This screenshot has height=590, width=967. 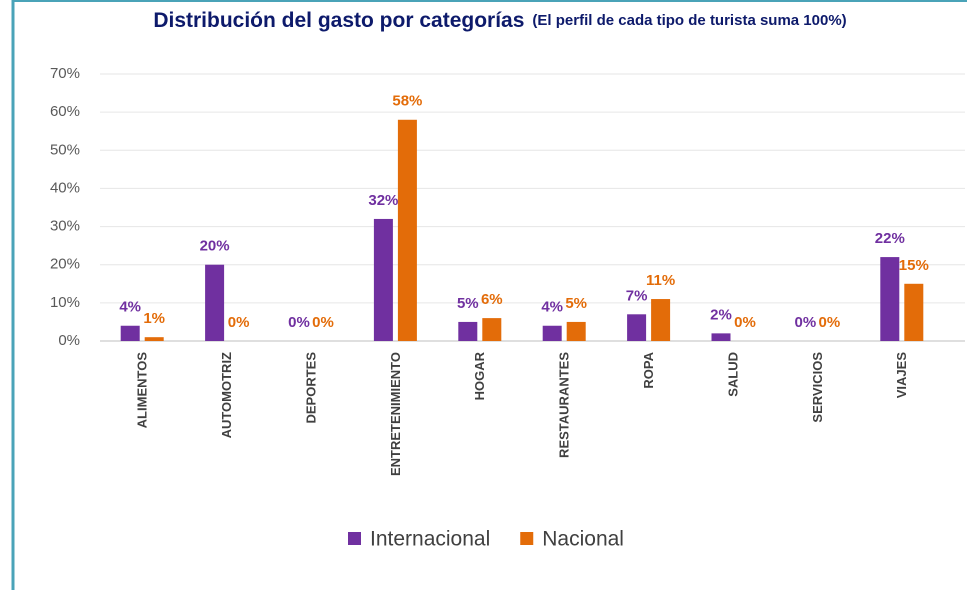 What do you see at coordinates (479, 375) in the screenshot?
I see `x-tick-label: HOGAR` at bounding box center [479, 375].